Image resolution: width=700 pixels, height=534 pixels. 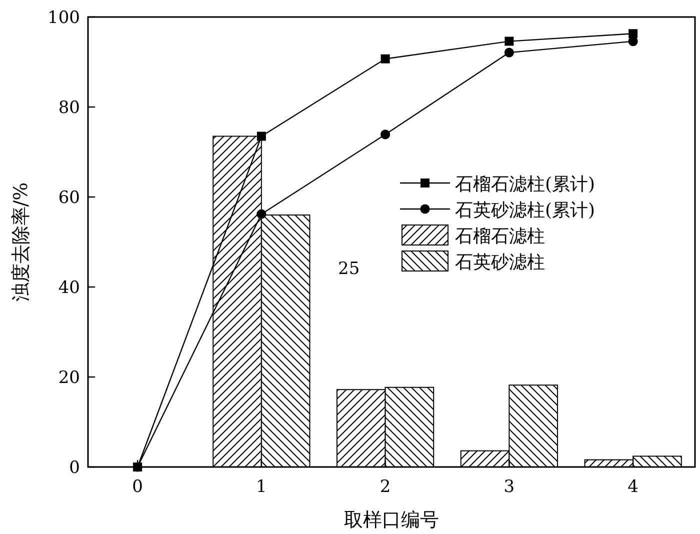 I want to click on legend-label: 石榴石滤柱, so click(x=500, y=236).